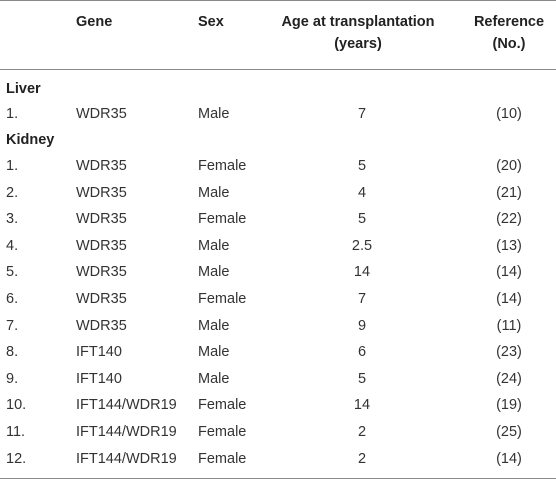 The height and width of the screenshot is (481, 556). I want to click on table-bottom-rule, so click(278, 478).